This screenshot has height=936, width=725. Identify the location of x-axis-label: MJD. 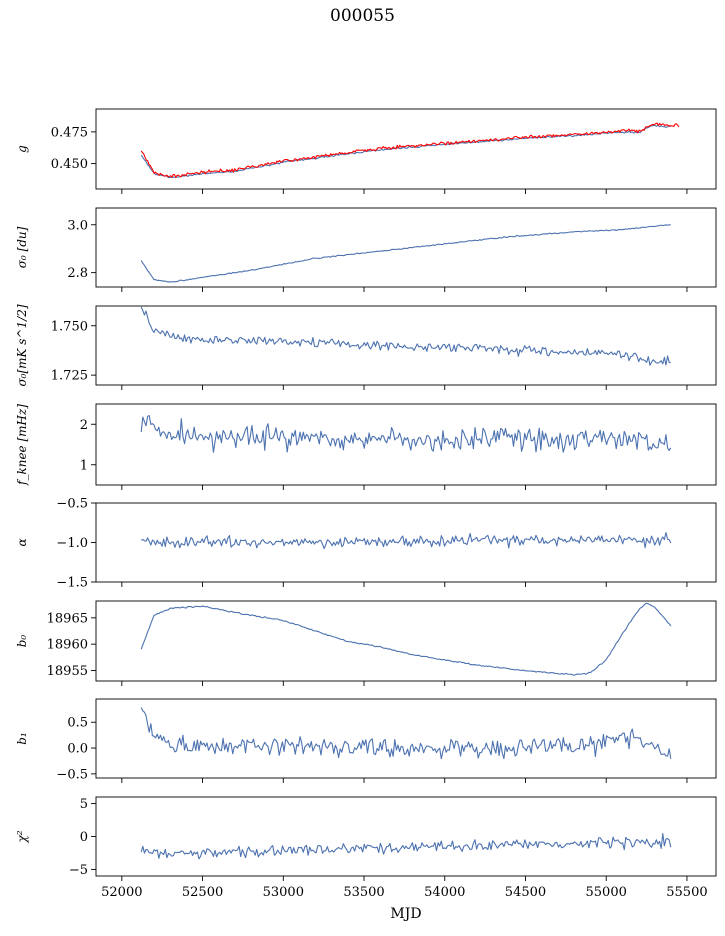
(406, 914).